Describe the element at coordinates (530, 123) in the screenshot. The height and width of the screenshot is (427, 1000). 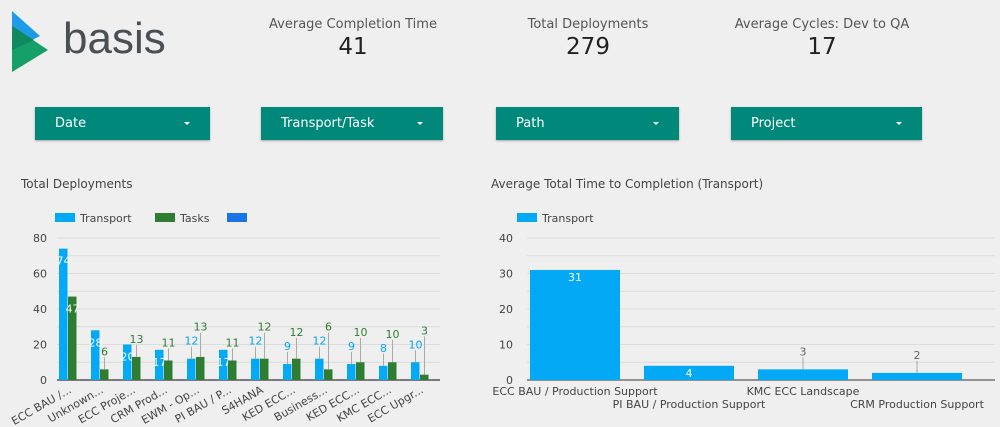
I see `filter-label: Path` at that location.